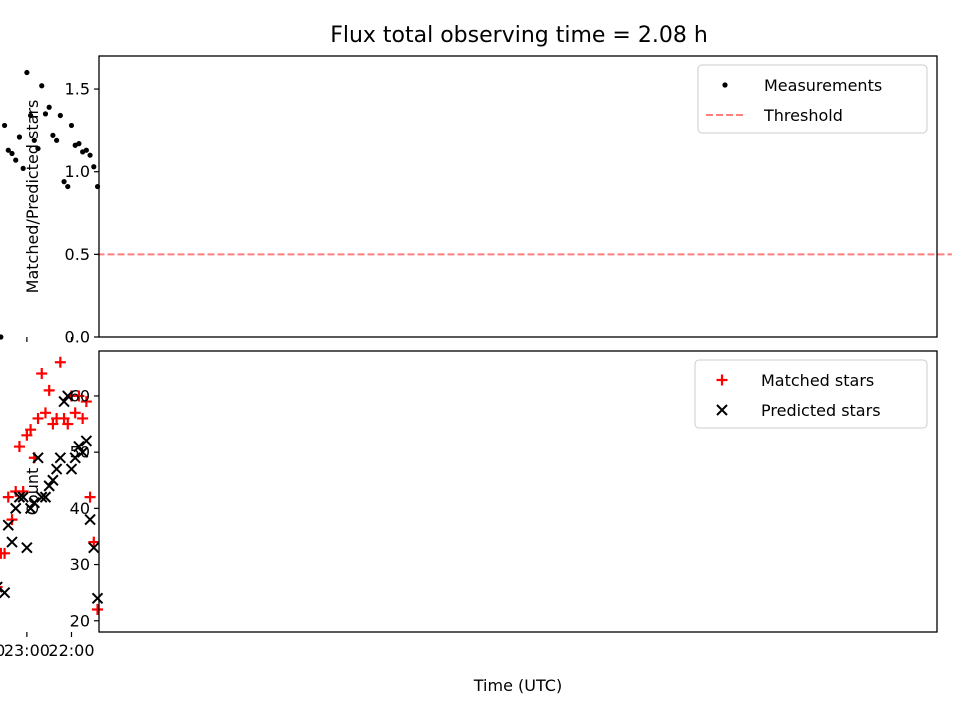 Image resolution: width=960 pixels, height=720 pixels. Describe the element at coordinates (817, 380) in the screenshot. I see `legend-label: Matched stars` at that location.